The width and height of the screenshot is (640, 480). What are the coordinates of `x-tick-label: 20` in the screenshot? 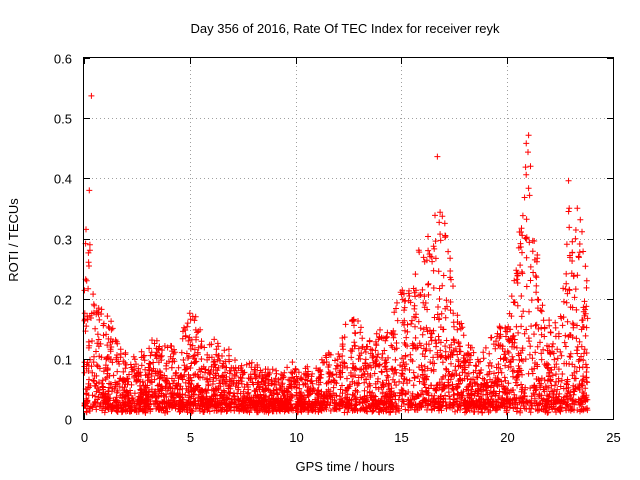 It's located at (507, 437).